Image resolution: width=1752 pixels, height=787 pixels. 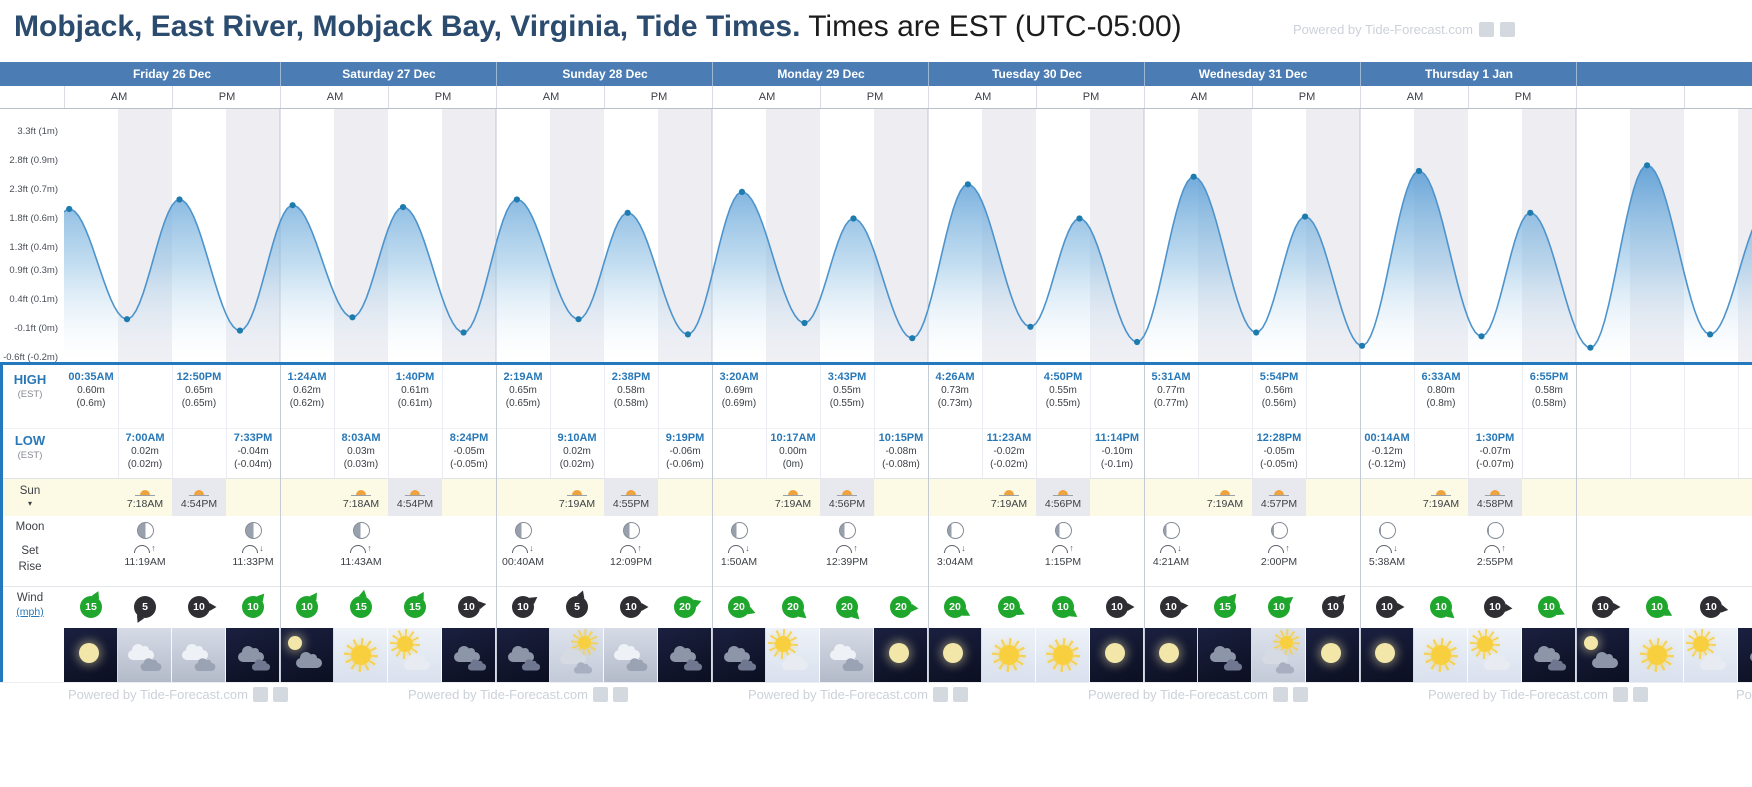 I want to click on moon-icon, so click(x=899, y=653).